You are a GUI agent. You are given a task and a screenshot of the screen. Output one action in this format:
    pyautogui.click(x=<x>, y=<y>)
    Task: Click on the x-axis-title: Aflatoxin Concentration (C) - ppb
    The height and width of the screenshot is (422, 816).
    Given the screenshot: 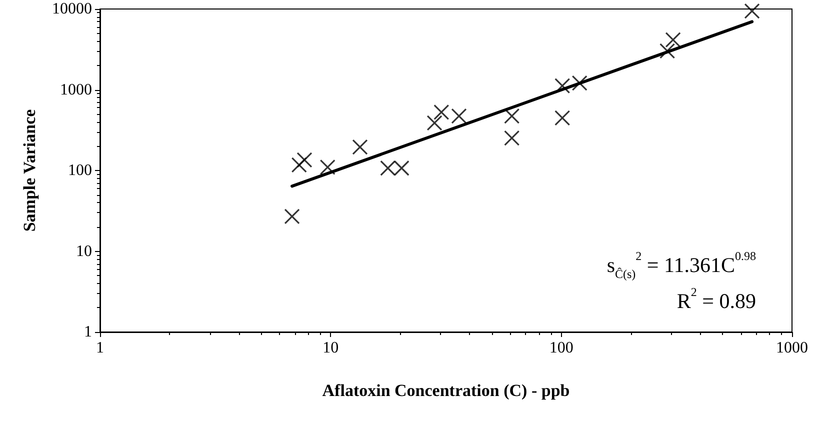 What is the action you would take?
    pyautogui.click(x=446, y=390)
    